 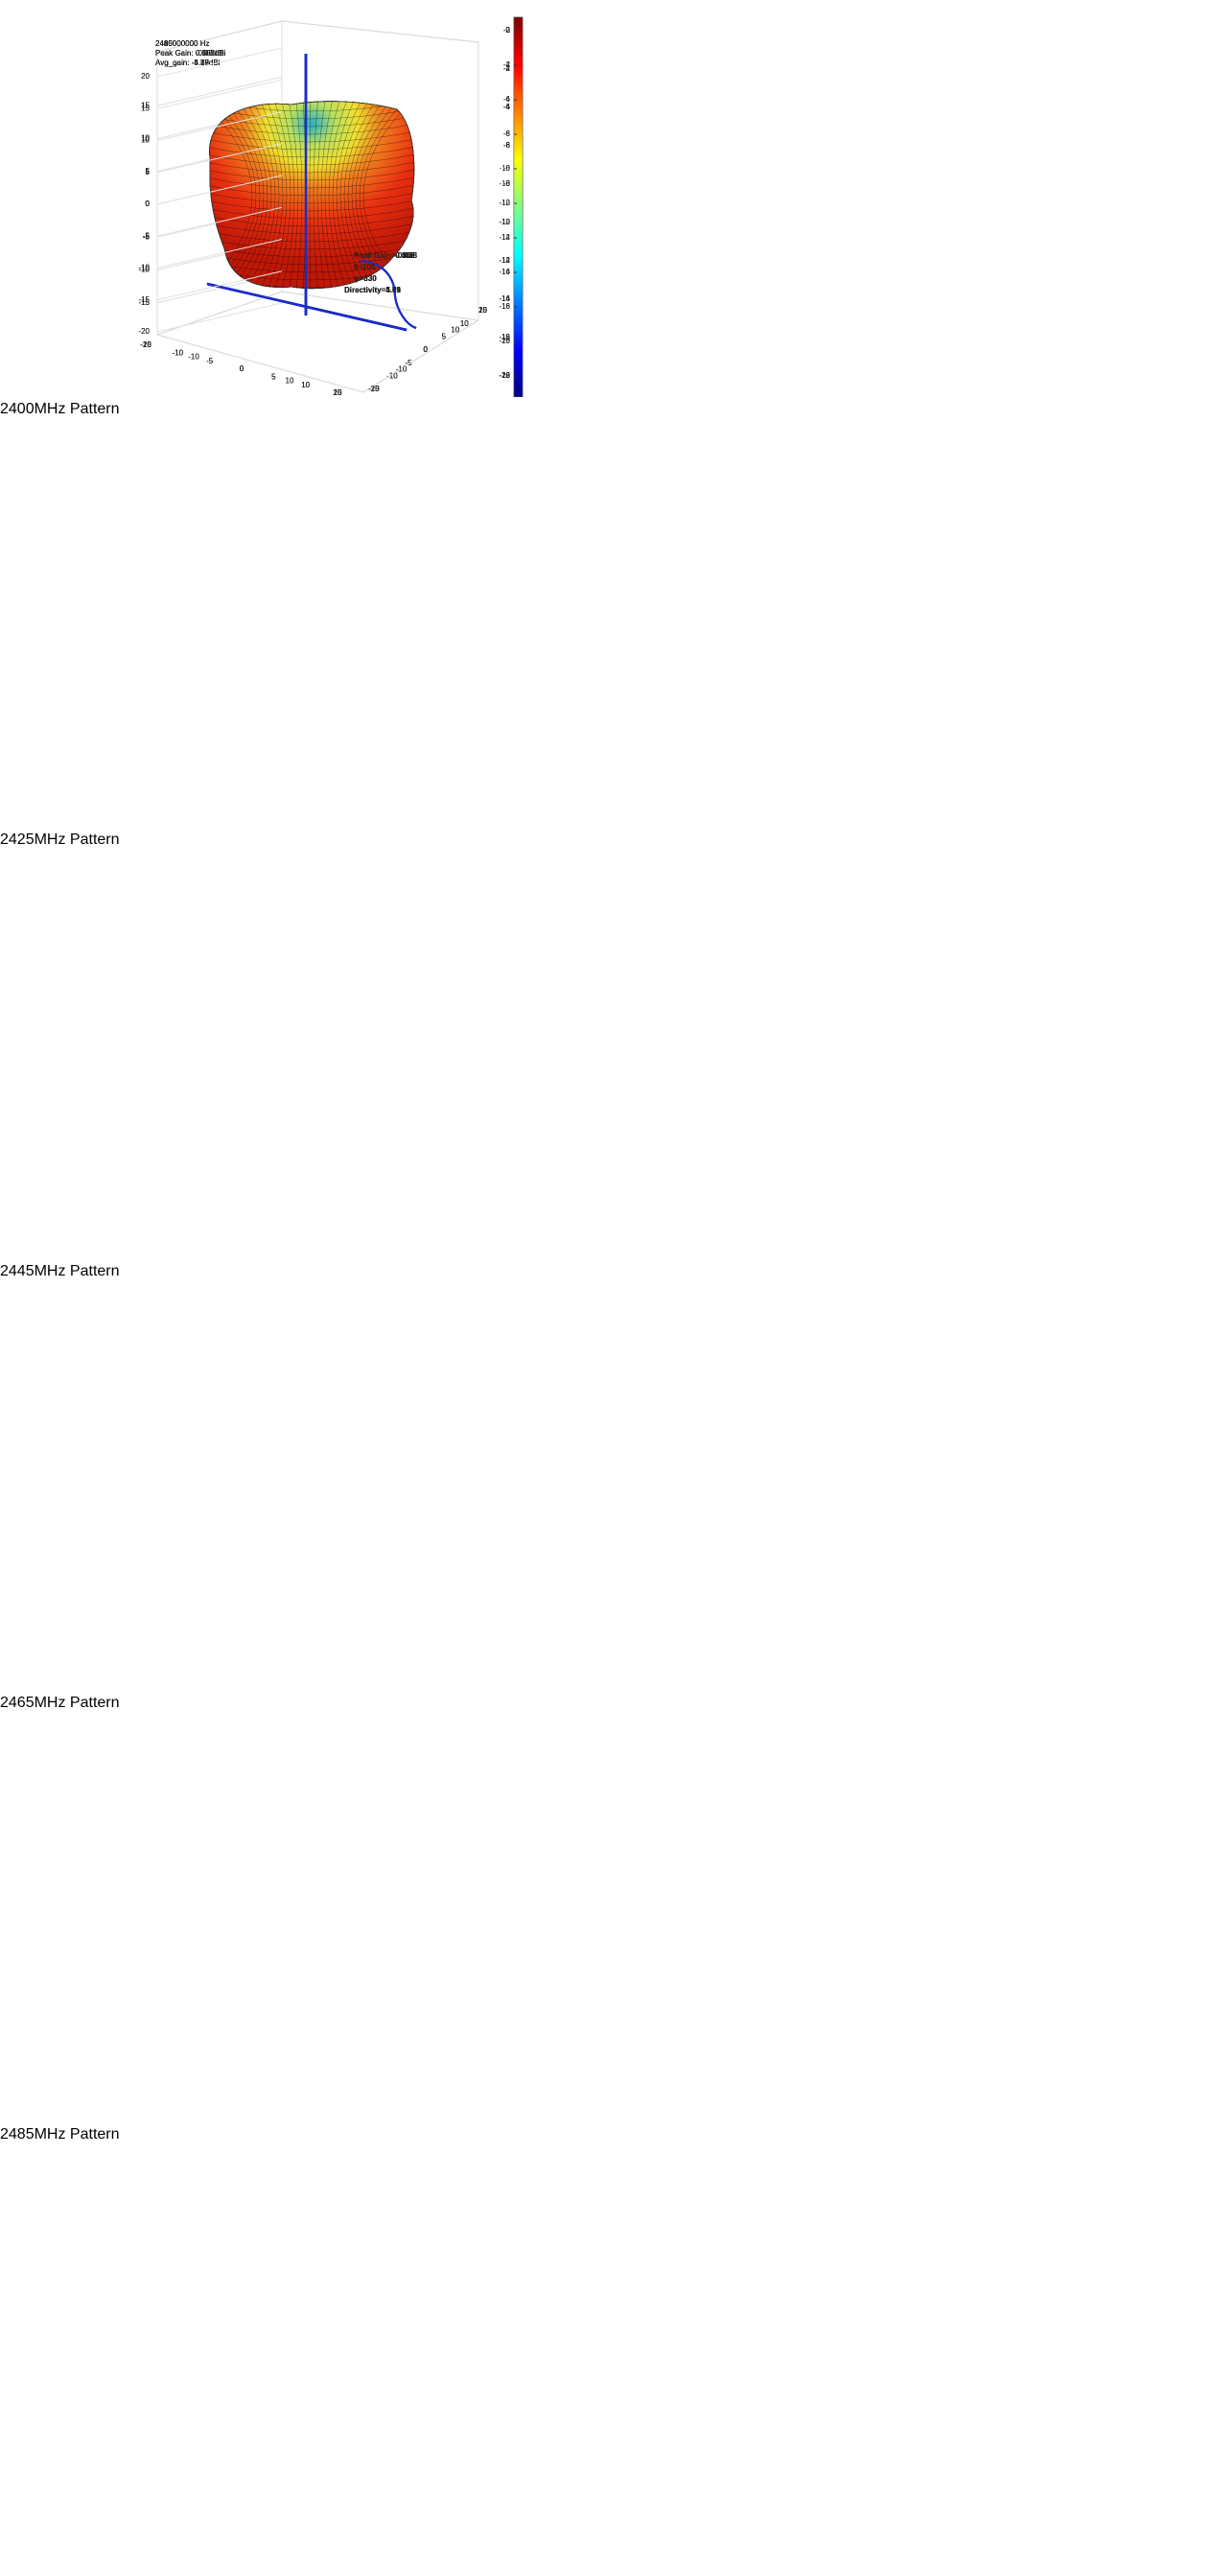 I want to click on y-tick-label: 0, so click(x=427, y=349).